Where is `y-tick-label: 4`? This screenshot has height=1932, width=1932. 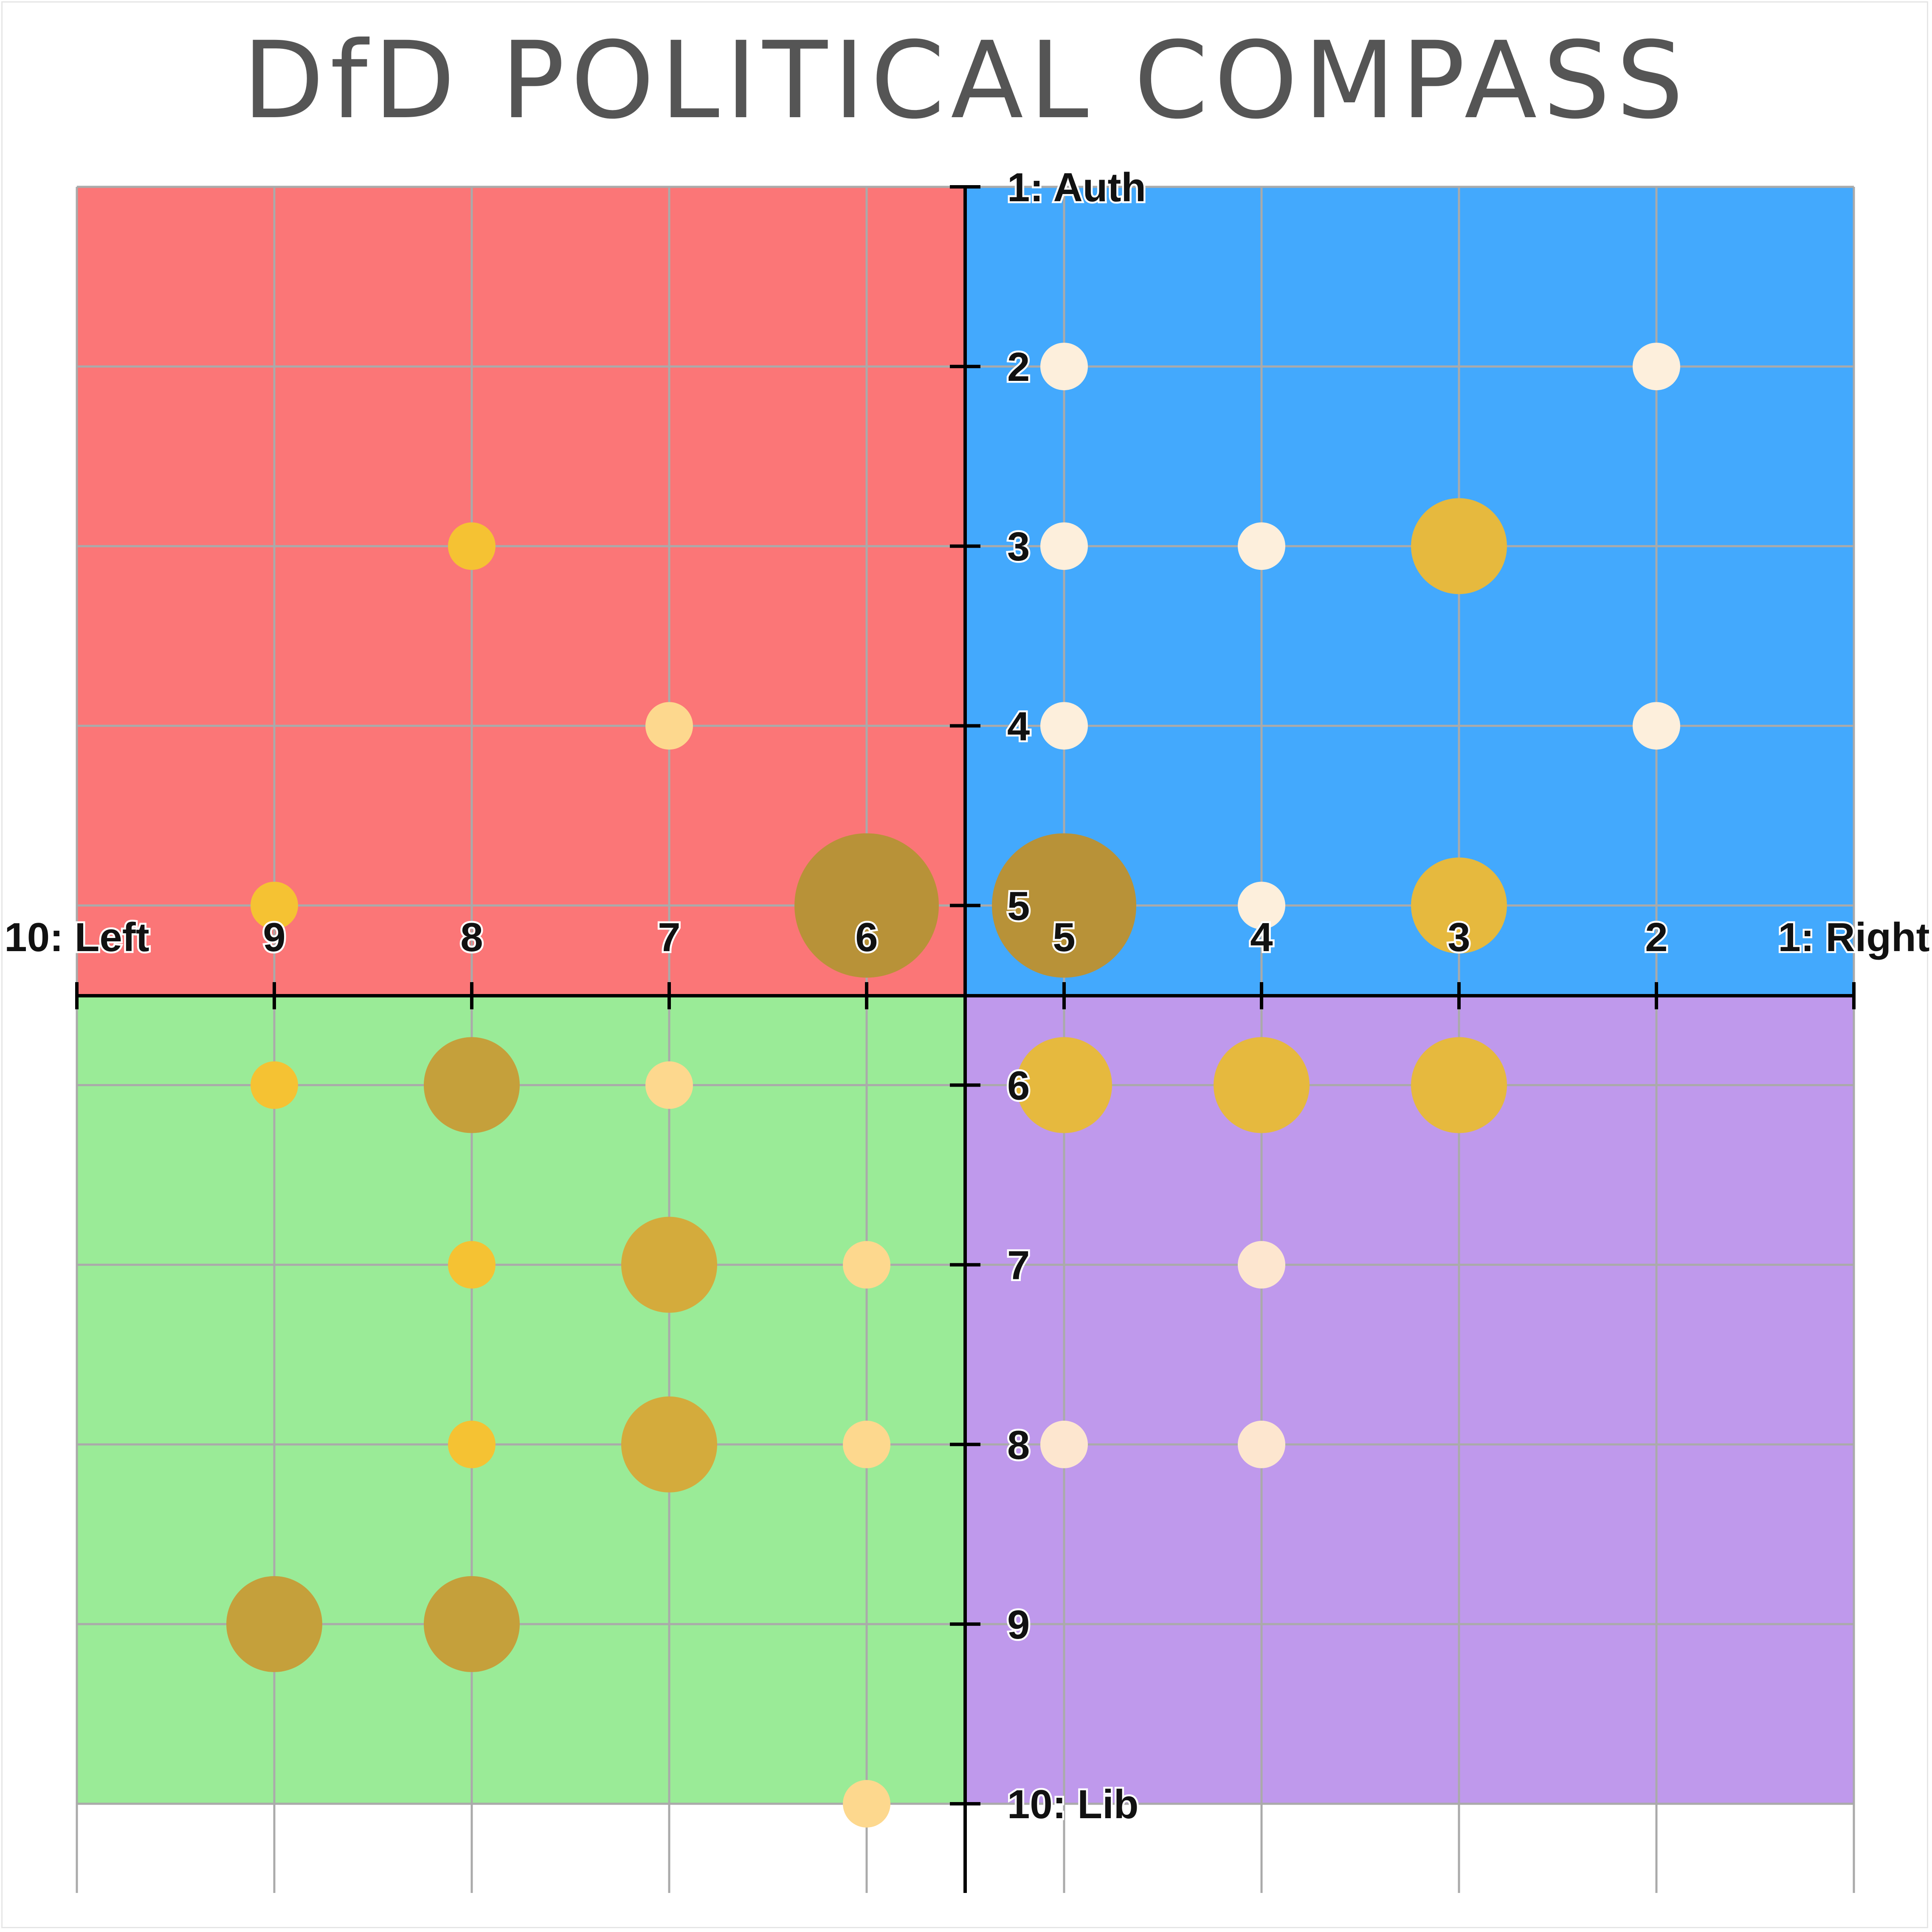 y-tick-label: 4 is located at coordinates (1018, 726).